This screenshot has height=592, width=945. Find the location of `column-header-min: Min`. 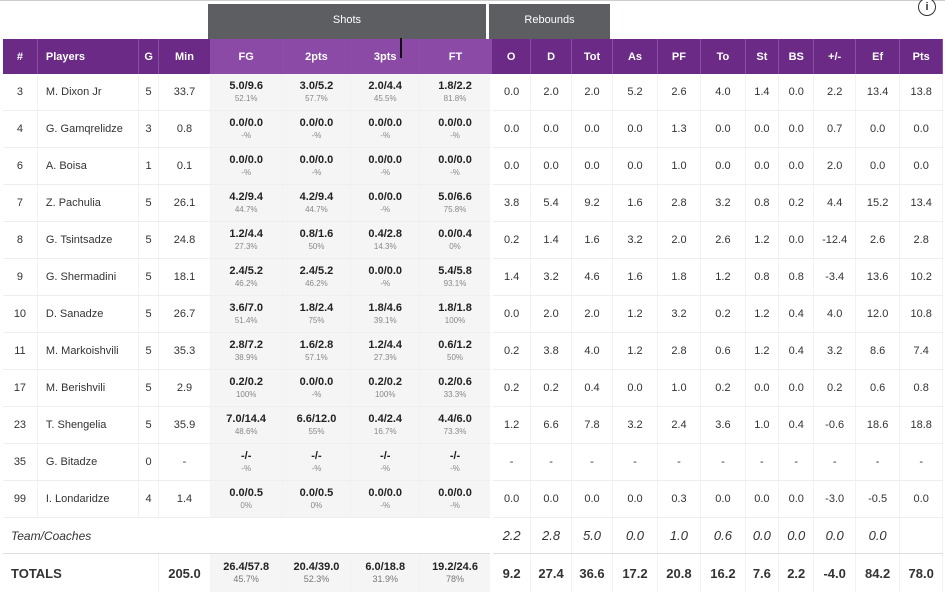

column-header-min: Min is located at coordinates (185, 56).